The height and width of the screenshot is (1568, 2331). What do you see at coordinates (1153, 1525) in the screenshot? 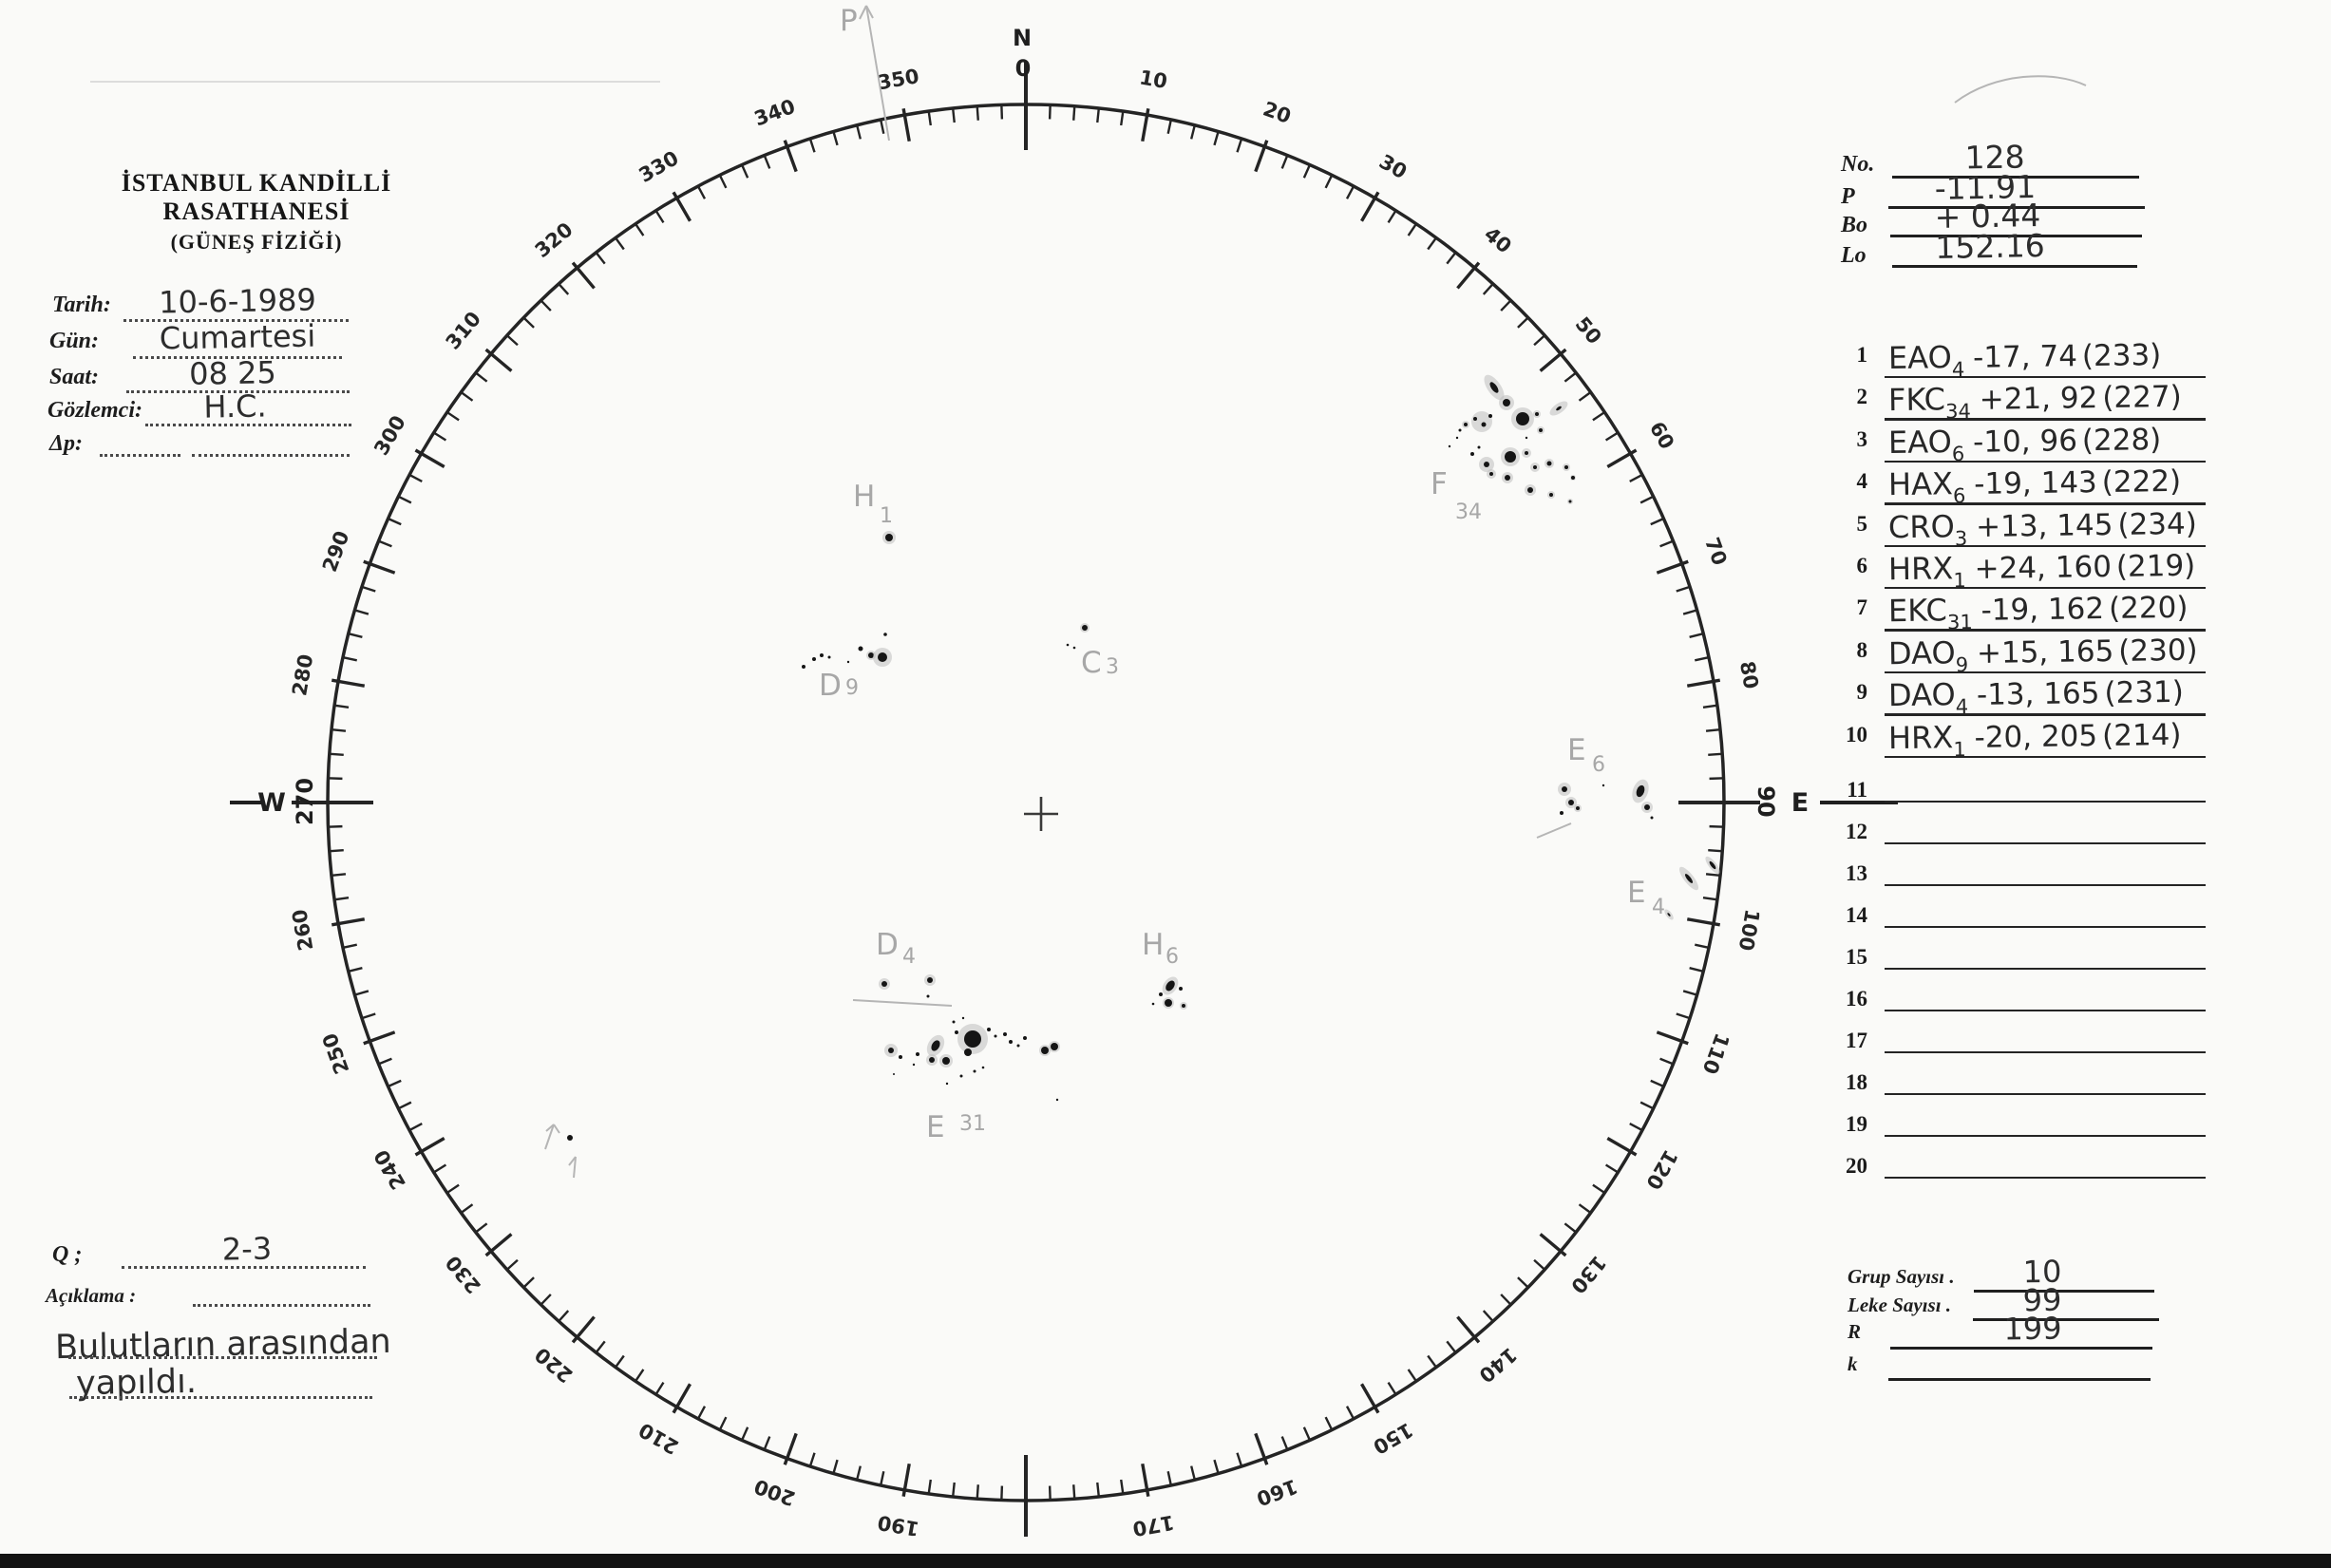
I see `svg-text: 170` at bounding box center [1153, 1525].